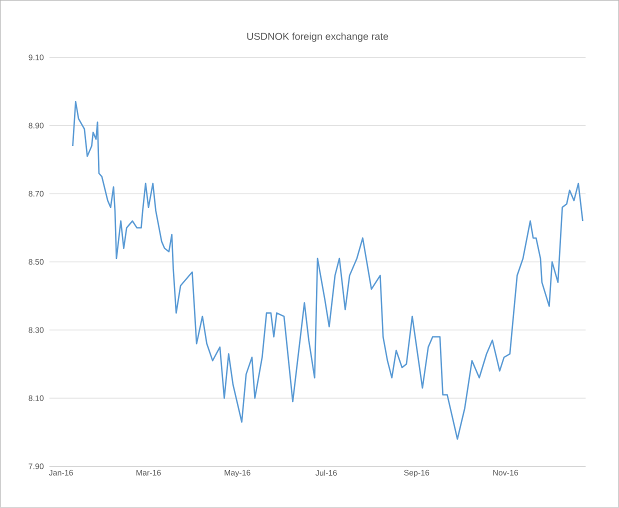 The width and height of the screenshot is (619, 508). What do you see at coordinates (317, 37) in the screenshot?
I see `chart-title: USDNOK foreign exchange rate` at bounding box center [317, 37].